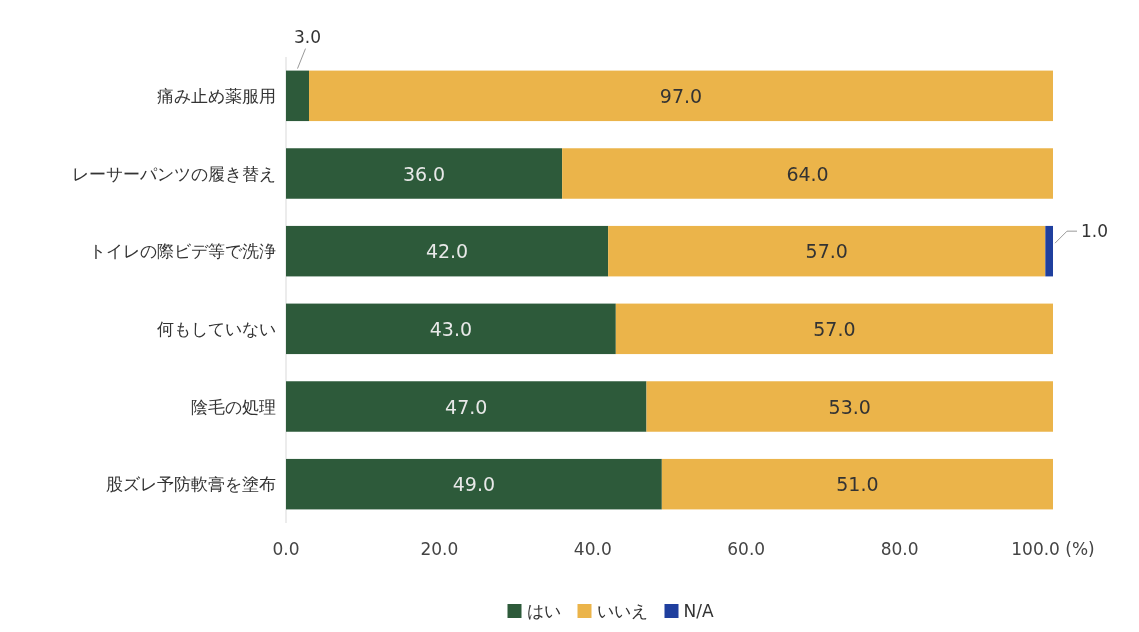 The height and width of the screenshot is (632, 1139). I want to click on data-label: 51.0, so click(857, 484).